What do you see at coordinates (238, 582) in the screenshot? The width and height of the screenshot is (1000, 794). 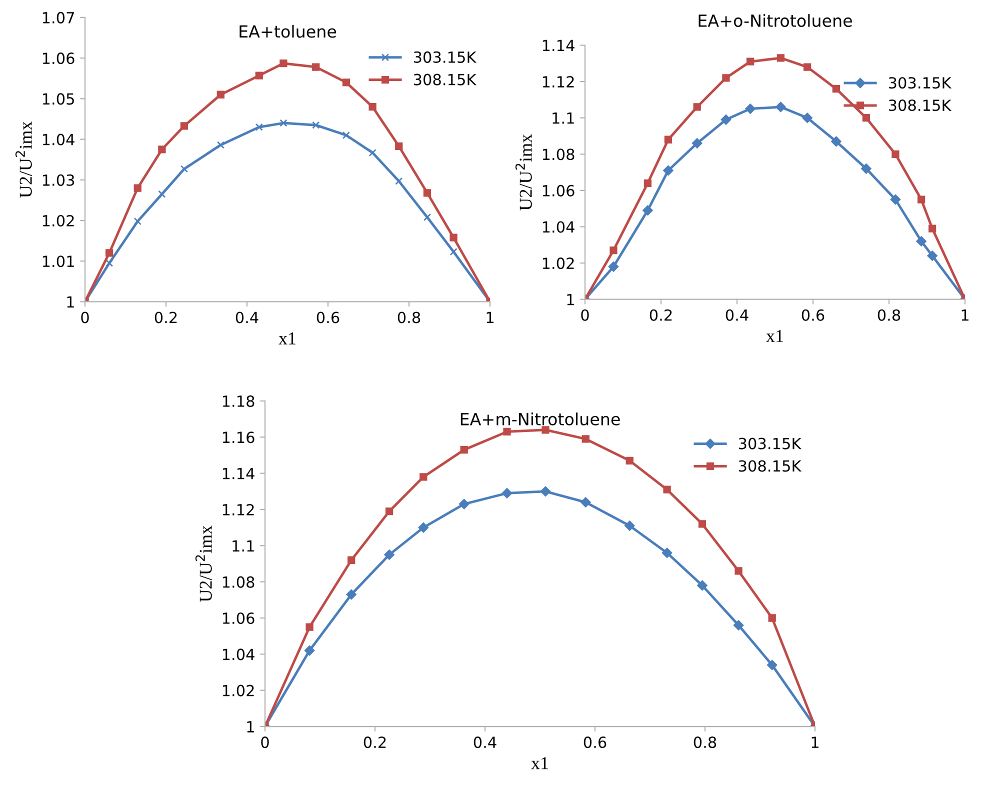 I see `y-tick-label: 1.08` at bounding box center [238, 582].